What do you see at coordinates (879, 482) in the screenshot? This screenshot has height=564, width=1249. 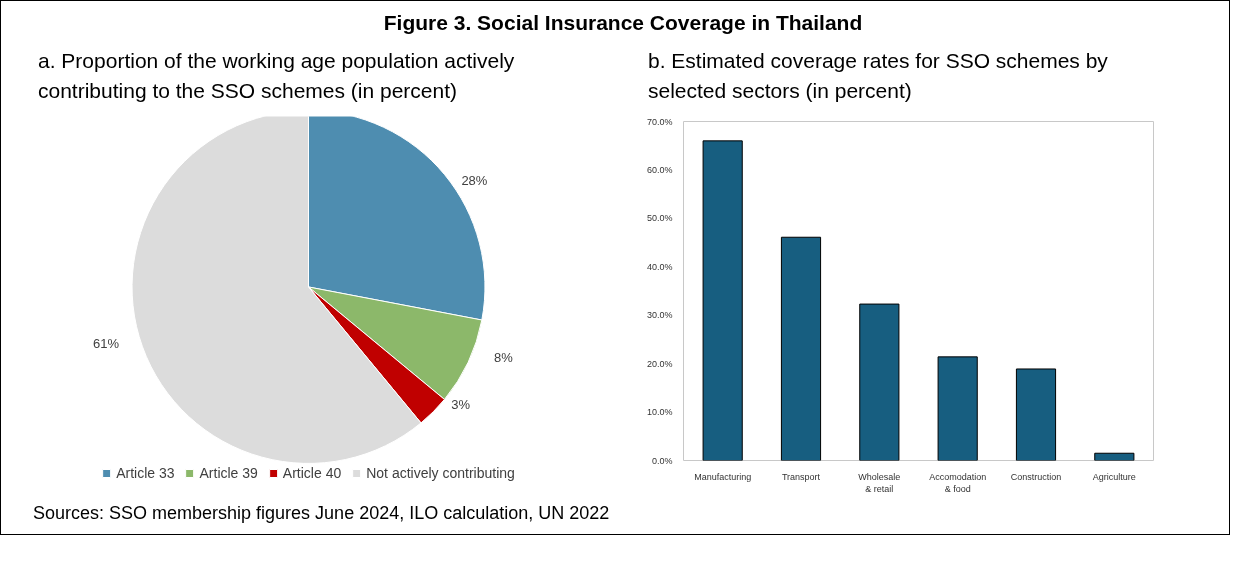 I see `x-tick-label: Wholesale & retail` at bounding box center [879, 482].